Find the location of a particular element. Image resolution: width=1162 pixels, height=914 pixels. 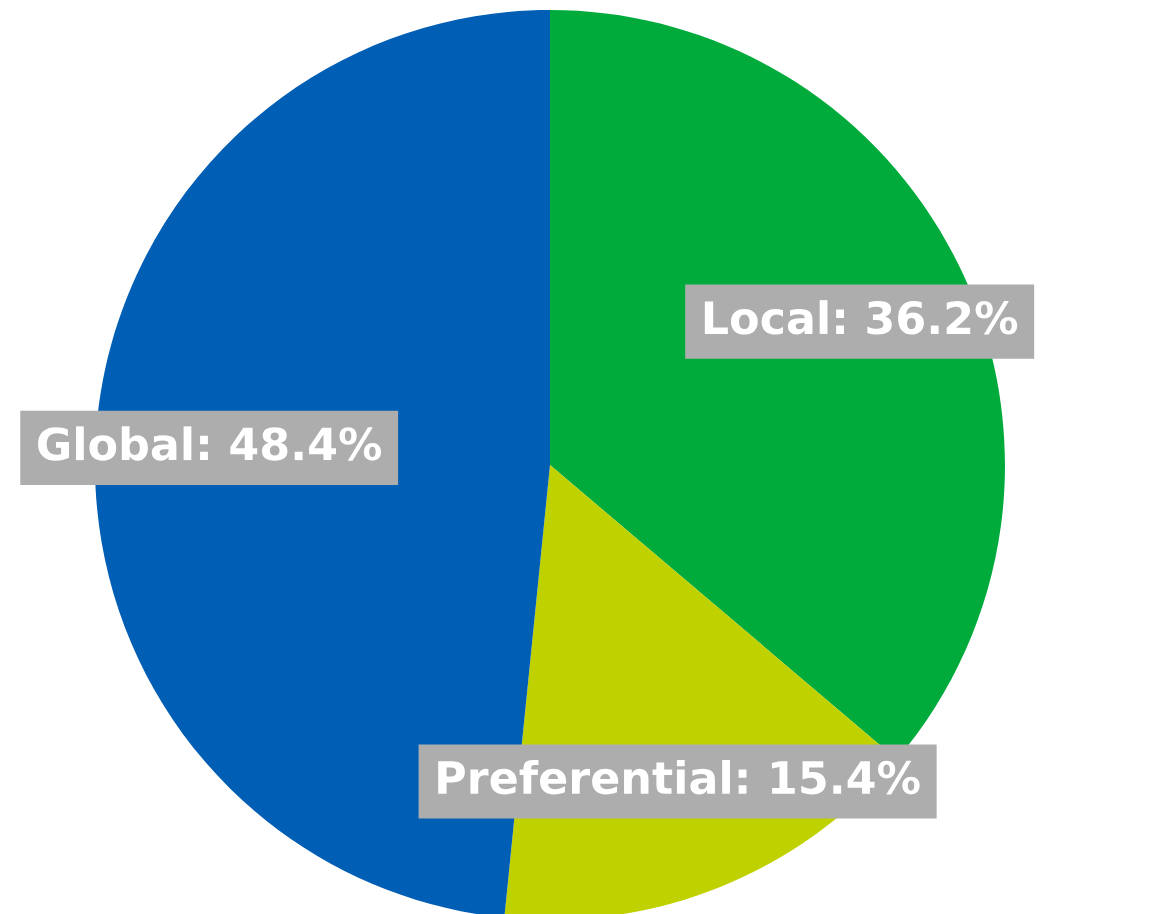

slice-label: Global: 48.4% is located at coordinates (210, 443).